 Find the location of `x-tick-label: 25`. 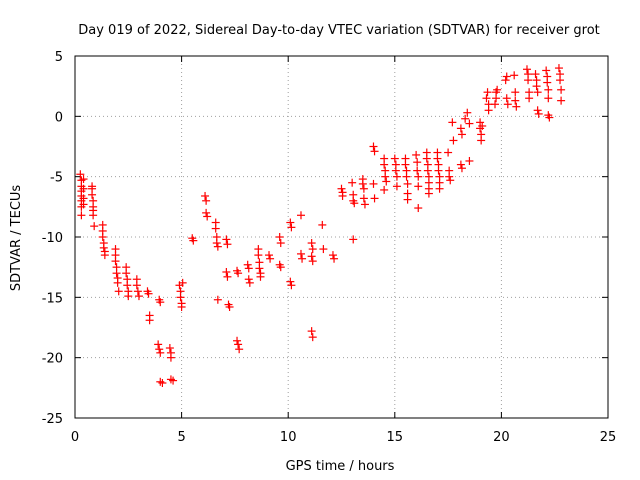

x-tick-label: 25 is located at coordinates (608, 437).